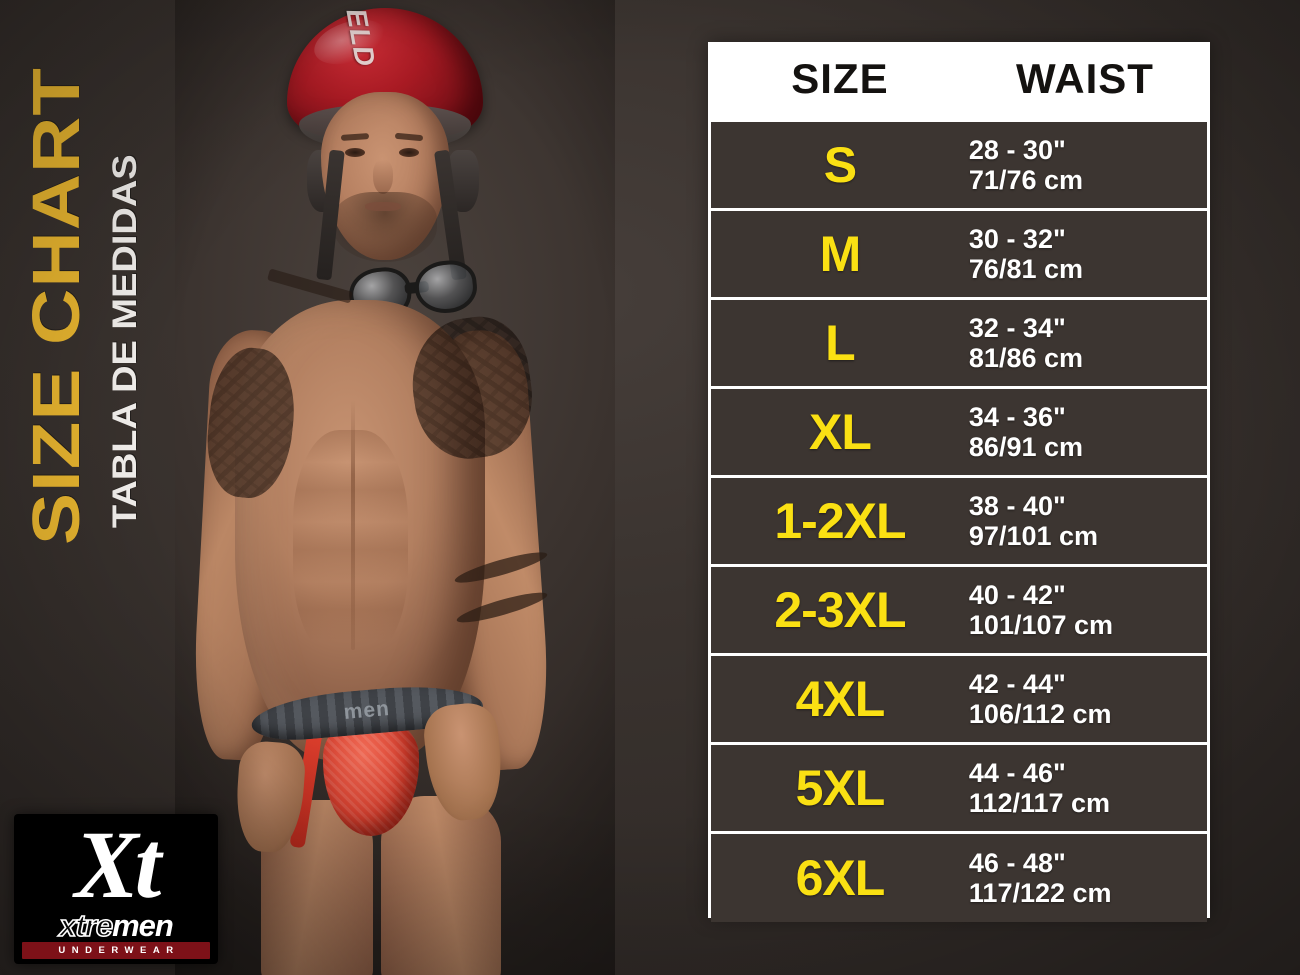 The image size is (1300, 975). What do you see at coordinates (353, 525) in the screenshot?
I see `torso-centerline` at bounding box center [353, 525].